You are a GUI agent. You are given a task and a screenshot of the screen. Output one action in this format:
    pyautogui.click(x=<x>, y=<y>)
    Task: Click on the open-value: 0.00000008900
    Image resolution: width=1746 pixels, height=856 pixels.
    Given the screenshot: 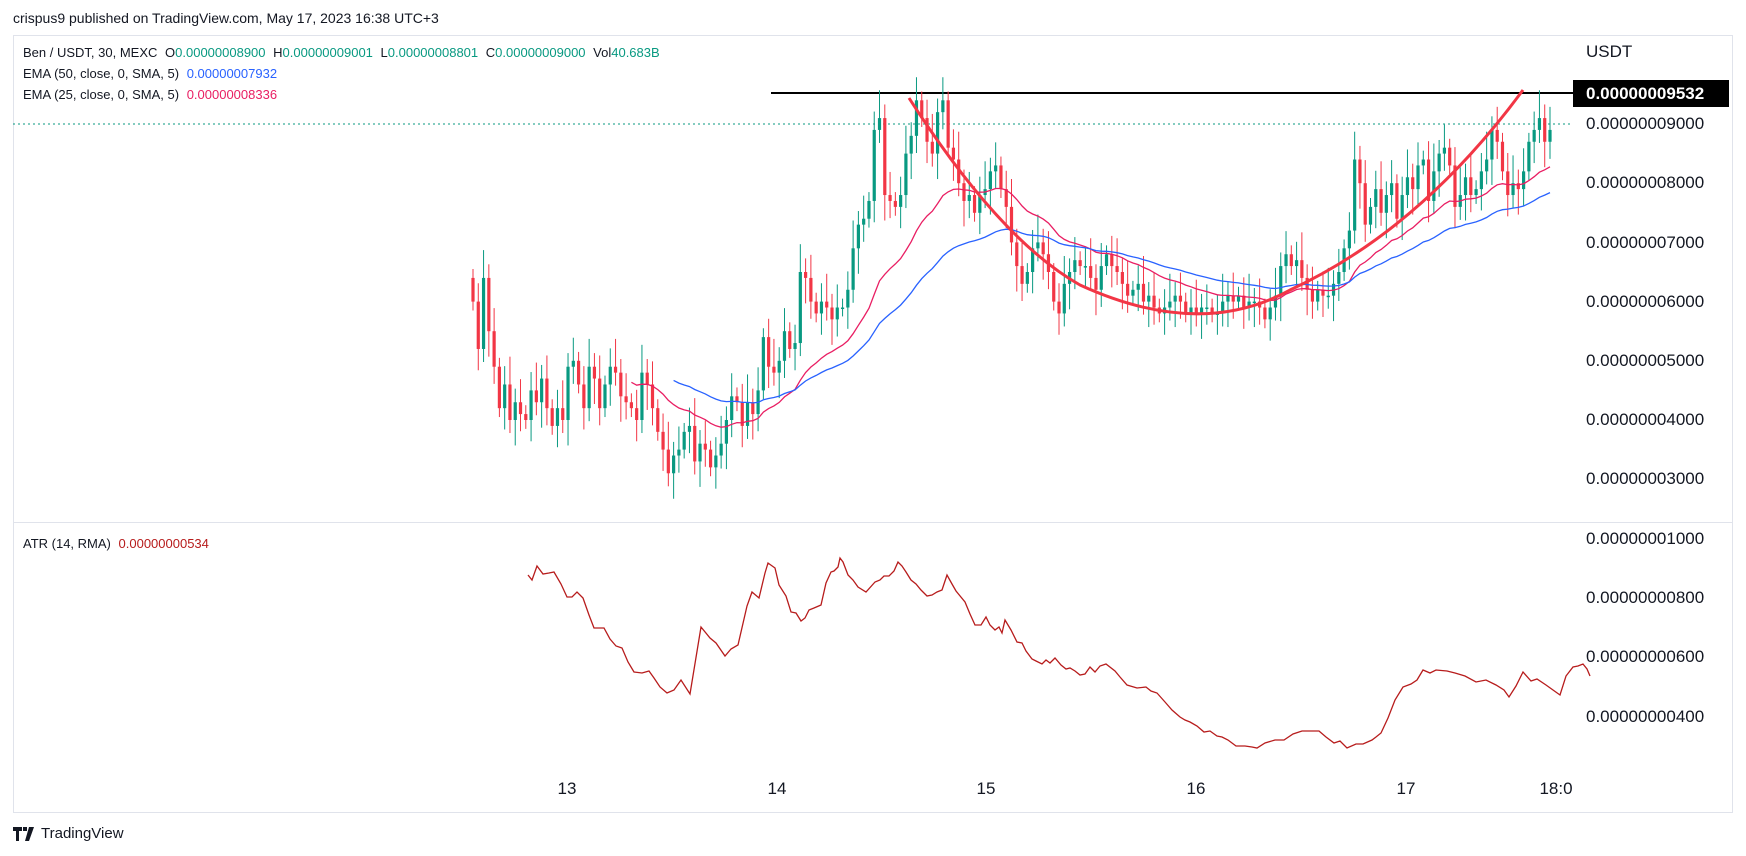 What is the action you would take?
    pyautogui.click(x=220, y=52)
    